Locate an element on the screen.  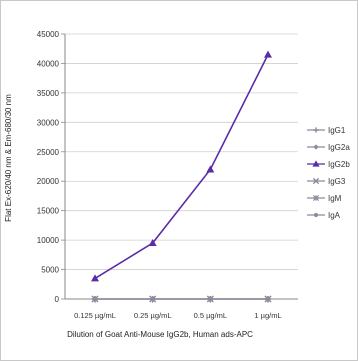
y-tick-label: 5000 is located at coordinates (50, 270).